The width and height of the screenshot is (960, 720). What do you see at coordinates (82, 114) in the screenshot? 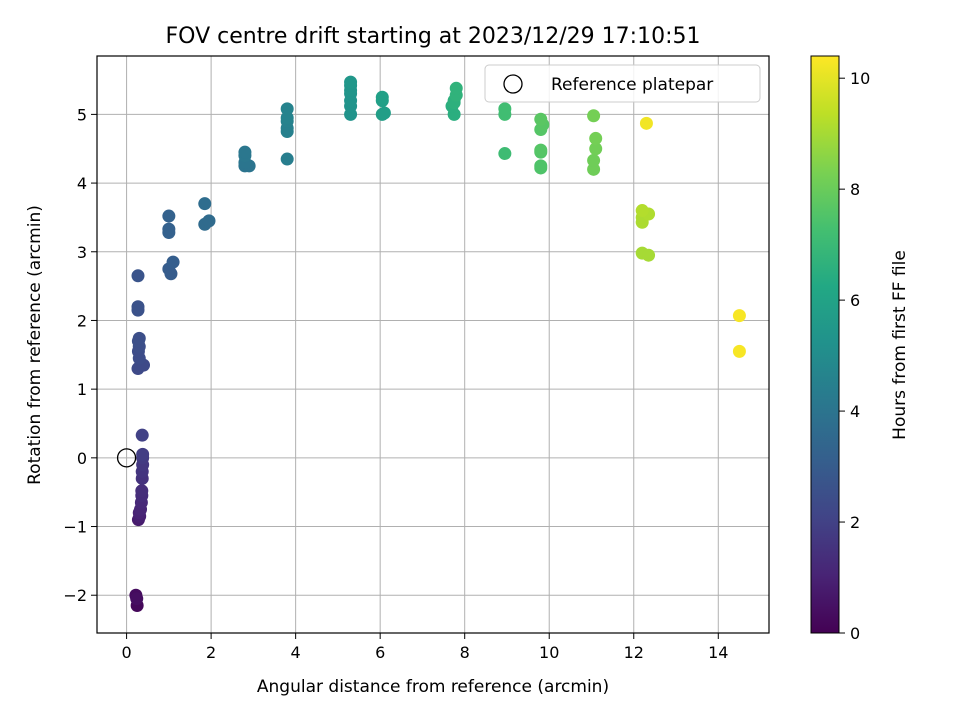
I see `y-tick-label: 5` at bounding box center [82, 114].